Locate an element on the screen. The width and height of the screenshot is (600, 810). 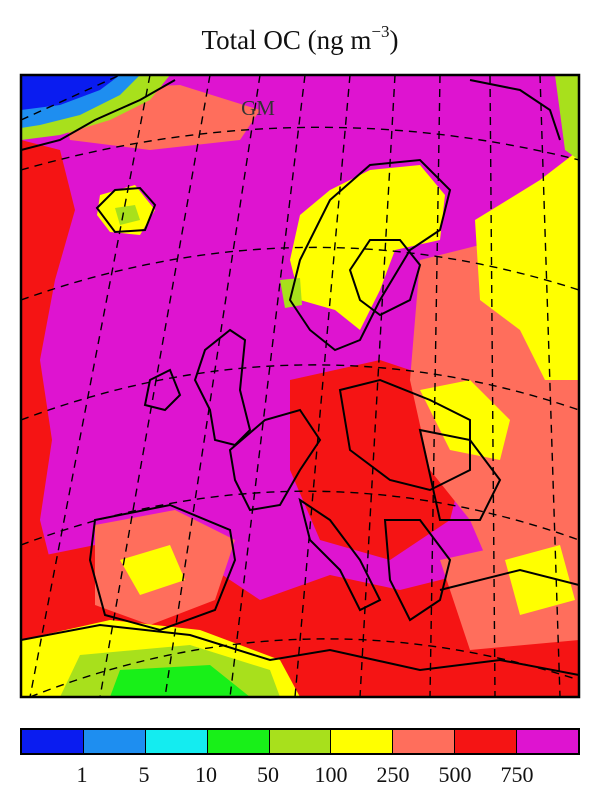
map-title: Total OC (ng m−3) is located at coordinates (300, 39).